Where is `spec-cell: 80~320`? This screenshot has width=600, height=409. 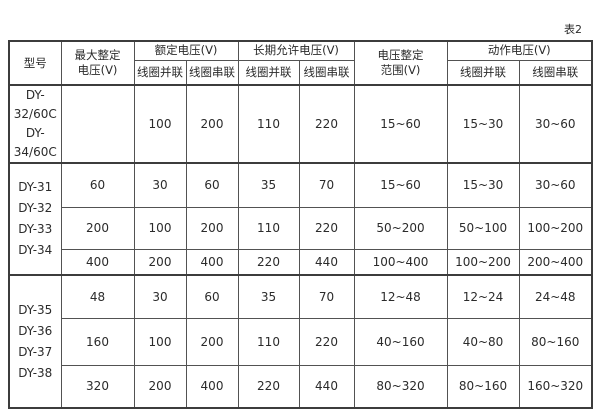
spec-cell: 80~320 is located at coordinates (400, 386).